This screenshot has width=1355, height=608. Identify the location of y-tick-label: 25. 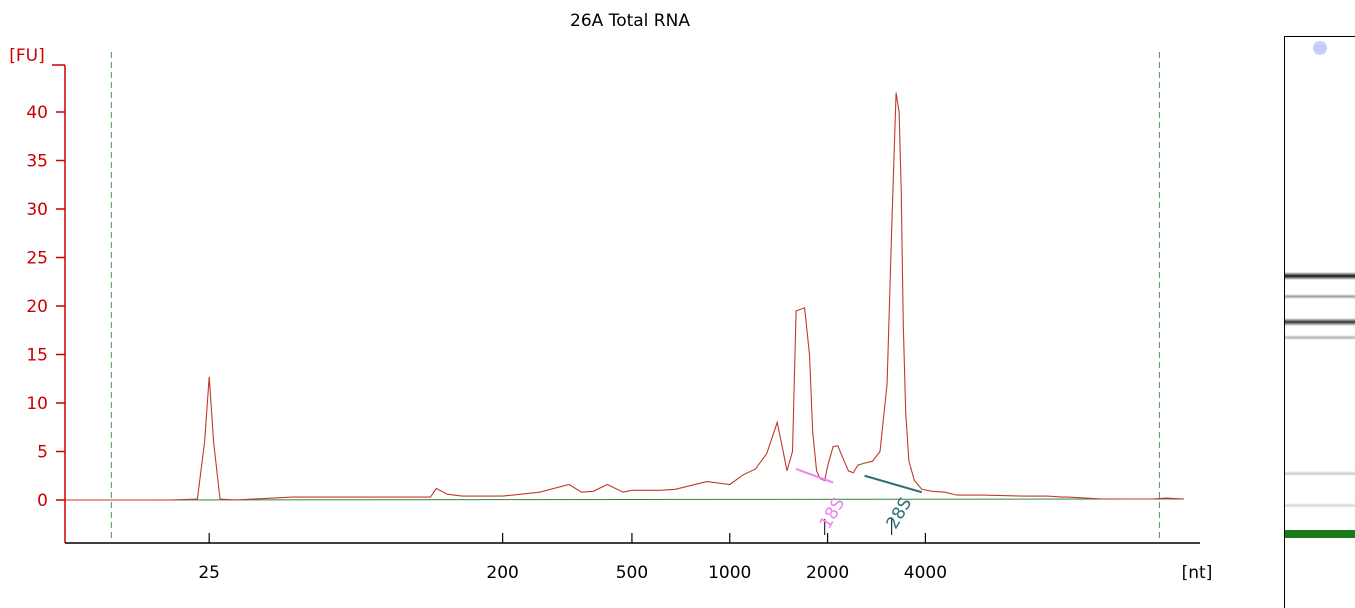
(37, 259).